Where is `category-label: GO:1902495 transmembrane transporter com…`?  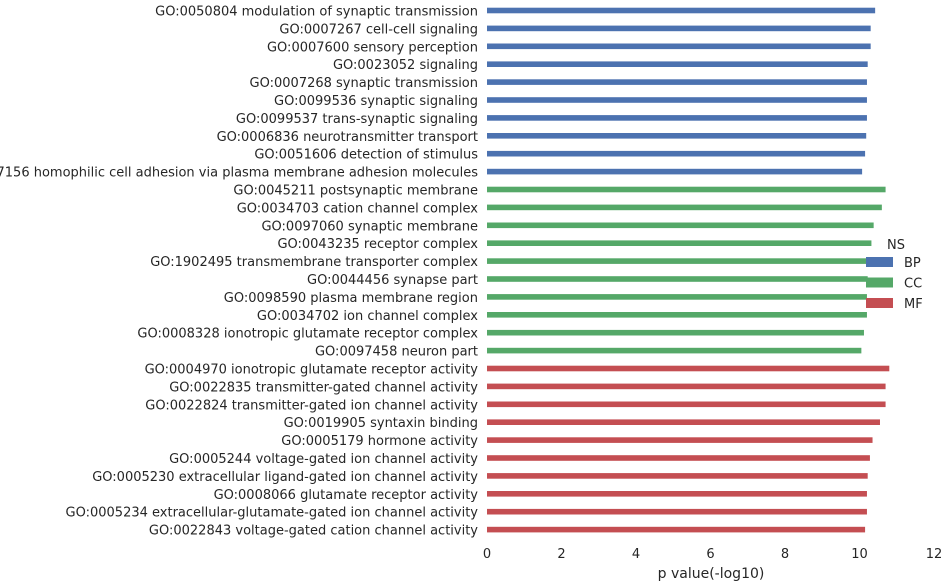 category-label: GO:1902495 transmembrane transporter com… is located at coordinates (314, 262).